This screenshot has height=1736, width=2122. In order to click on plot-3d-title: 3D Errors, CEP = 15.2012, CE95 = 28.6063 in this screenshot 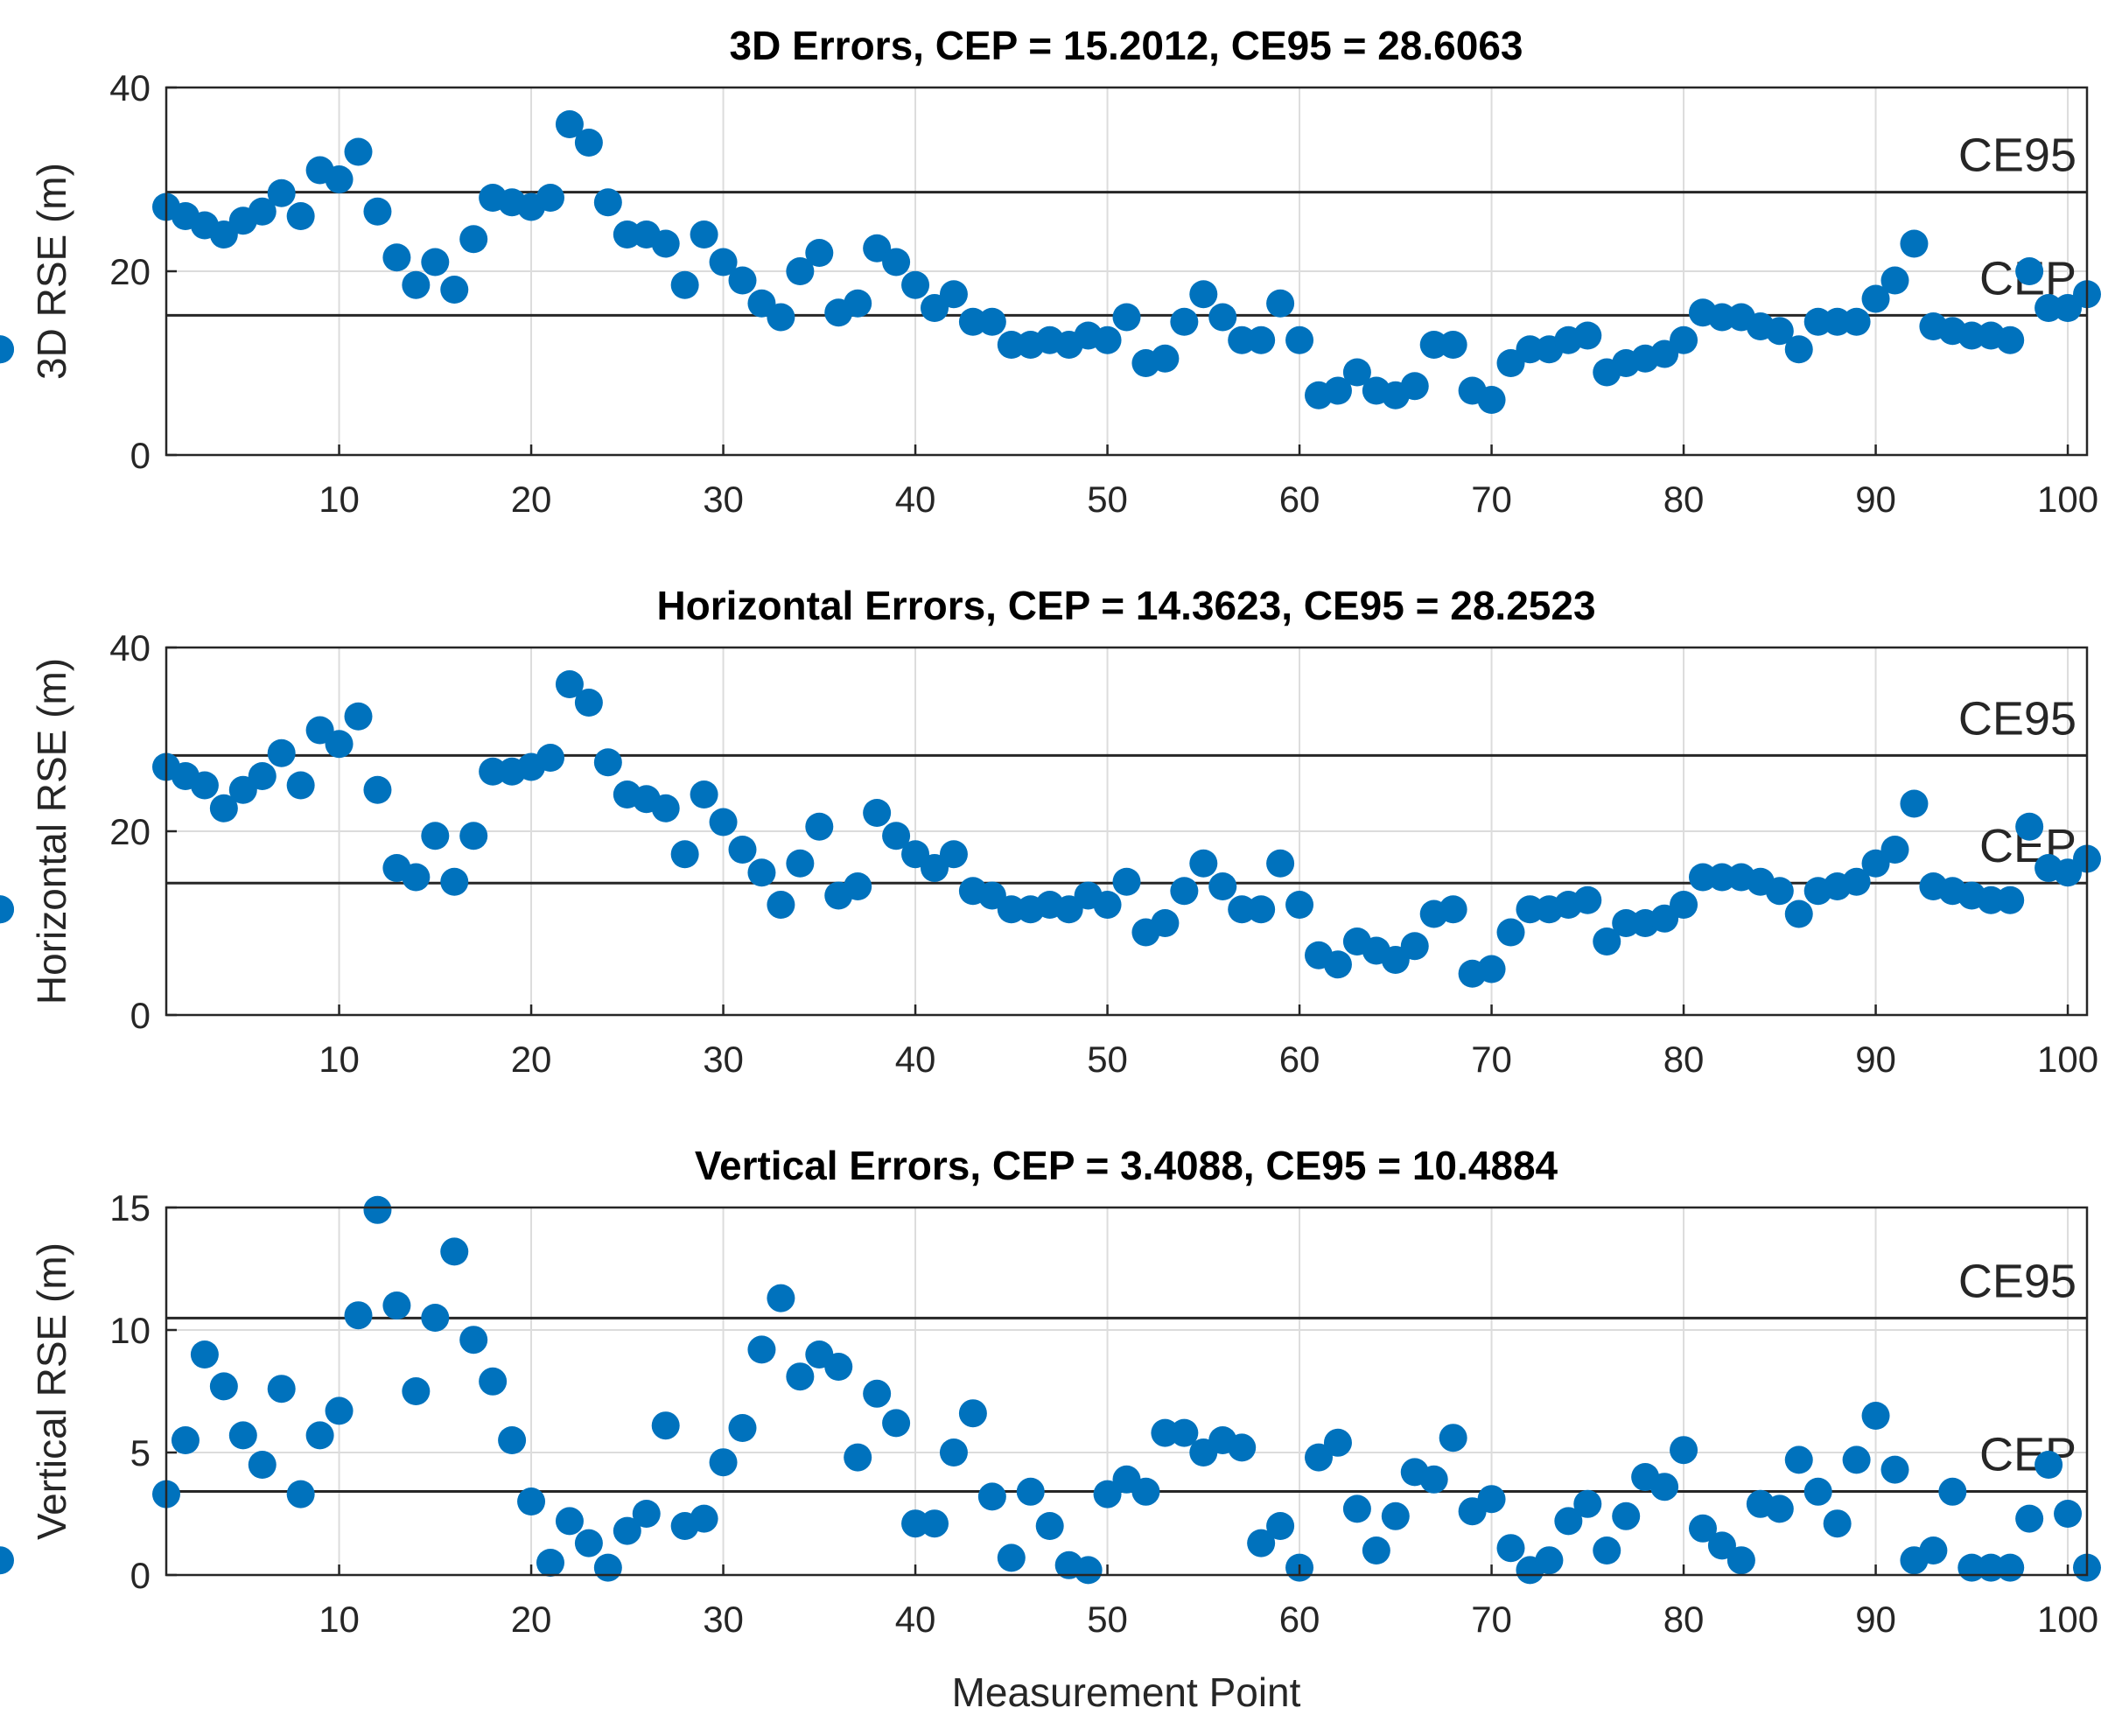, I will do `click(1126, 45)`.